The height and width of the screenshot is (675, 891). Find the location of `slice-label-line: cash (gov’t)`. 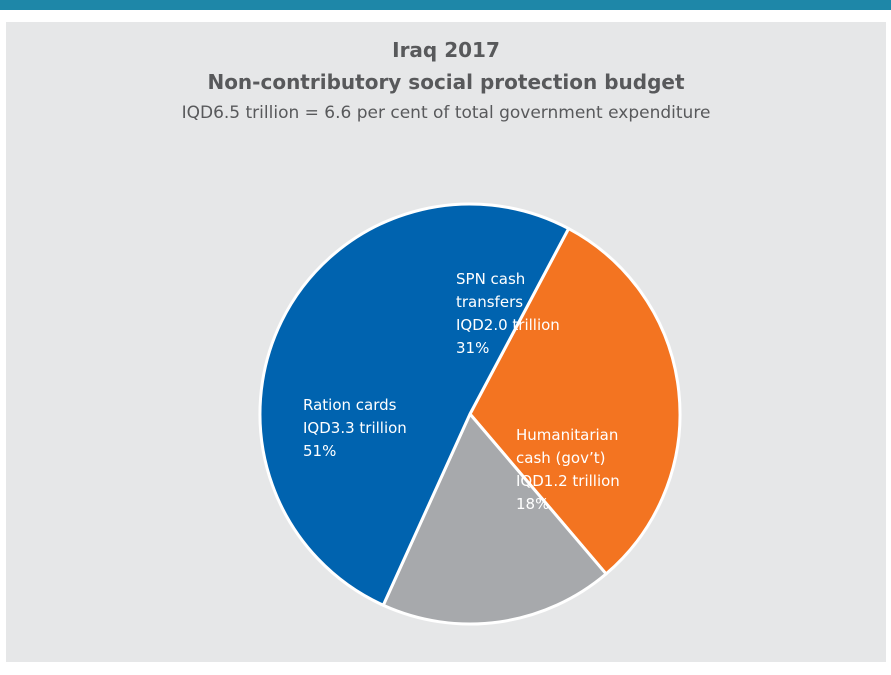

slice-label-line: cash (gov’t) is located at coordinates (560, 458).